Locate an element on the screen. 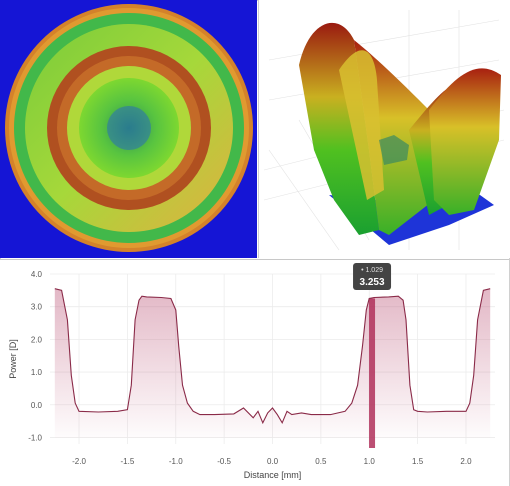 The height and width of the screenshot is (486, 510). y-axis-title: Power [D] is located at coordinates (13, 359).